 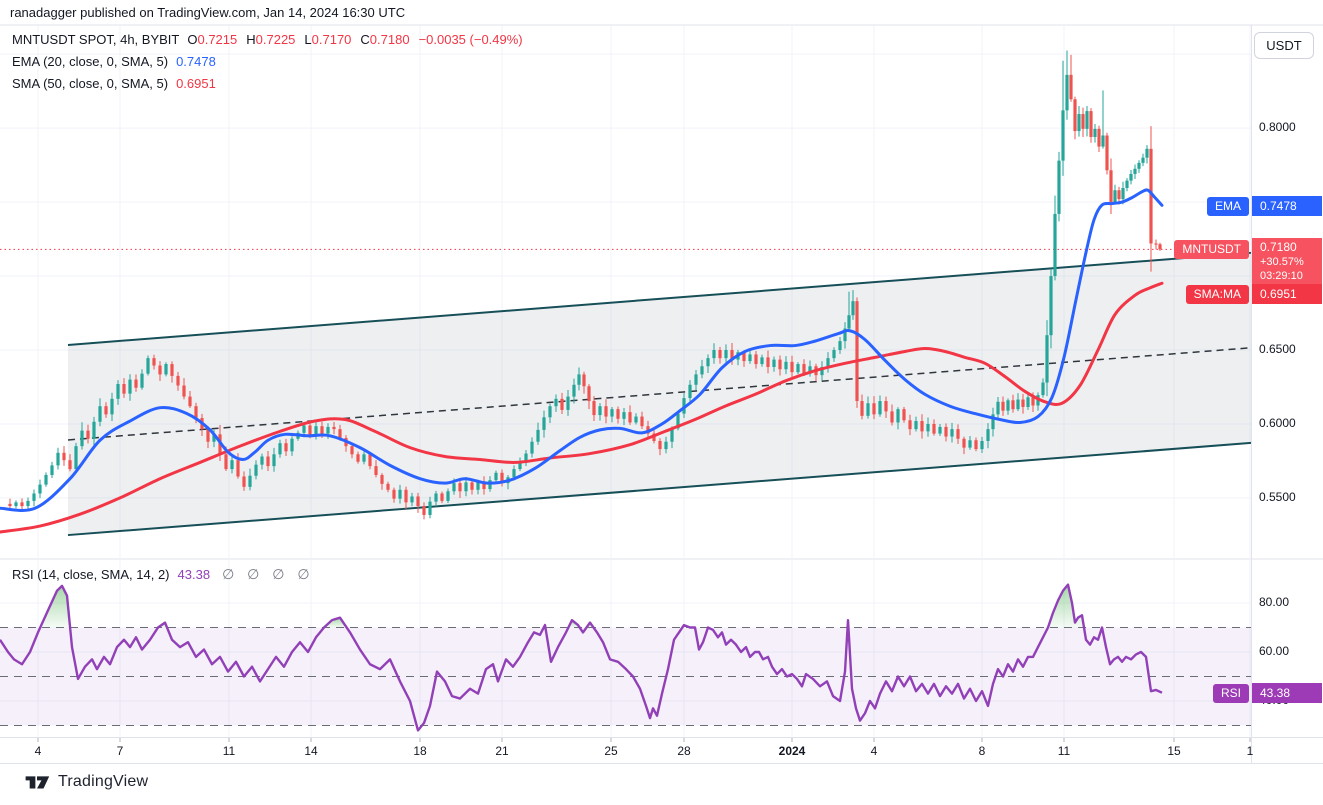 I want to click on footer-brand: TradingView, so click(x=86, y=782).